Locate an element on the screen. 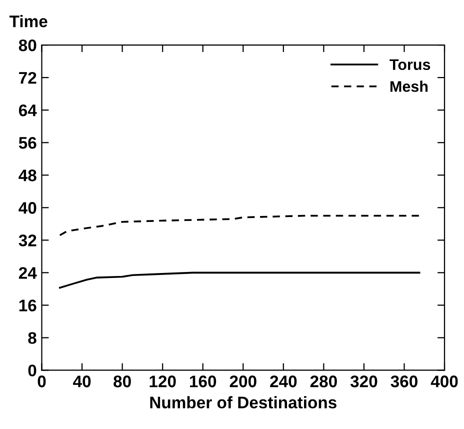  y-tick-label: 56 is located at coordinates (27, 143).